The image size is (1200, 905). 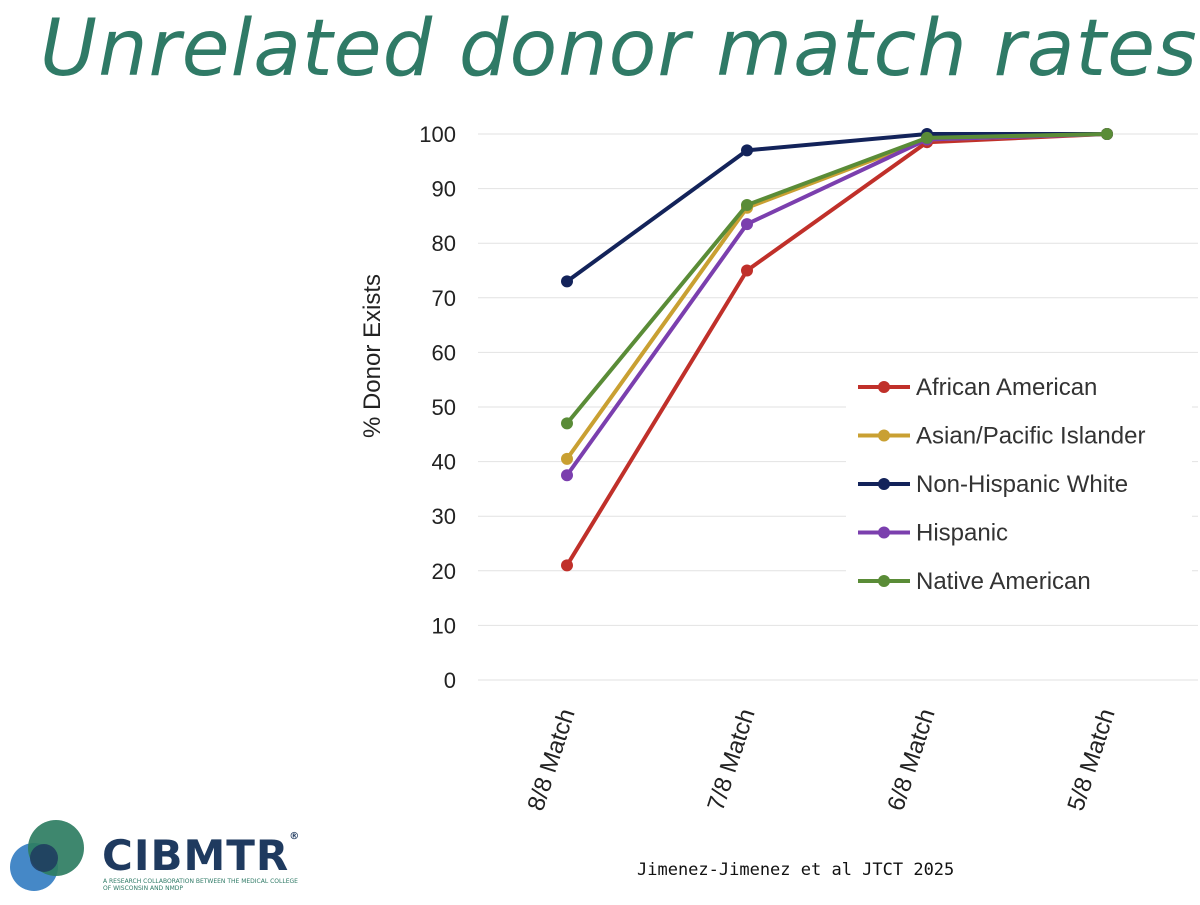 I want to click on x-tick-label: 8/8 Match, so click(x=551, y=760).